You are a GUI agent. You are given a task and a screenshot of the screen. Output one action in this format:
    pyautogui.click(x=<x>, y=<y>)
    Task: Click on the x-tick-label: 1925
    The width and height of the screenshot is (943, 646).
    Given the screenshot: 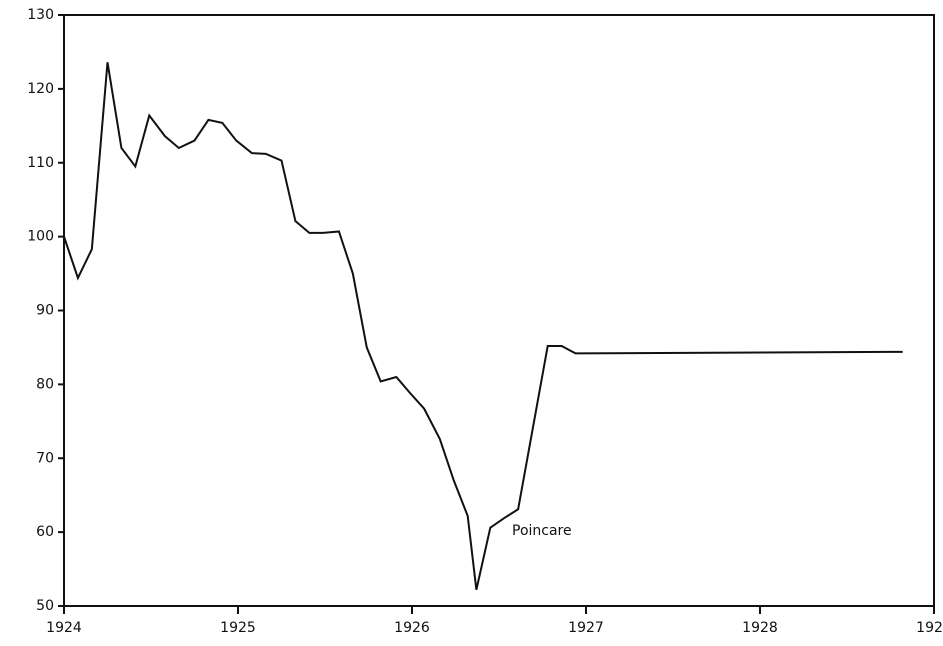 What is the action you would take?
    pyautogui.click(x=238, y=628)
    